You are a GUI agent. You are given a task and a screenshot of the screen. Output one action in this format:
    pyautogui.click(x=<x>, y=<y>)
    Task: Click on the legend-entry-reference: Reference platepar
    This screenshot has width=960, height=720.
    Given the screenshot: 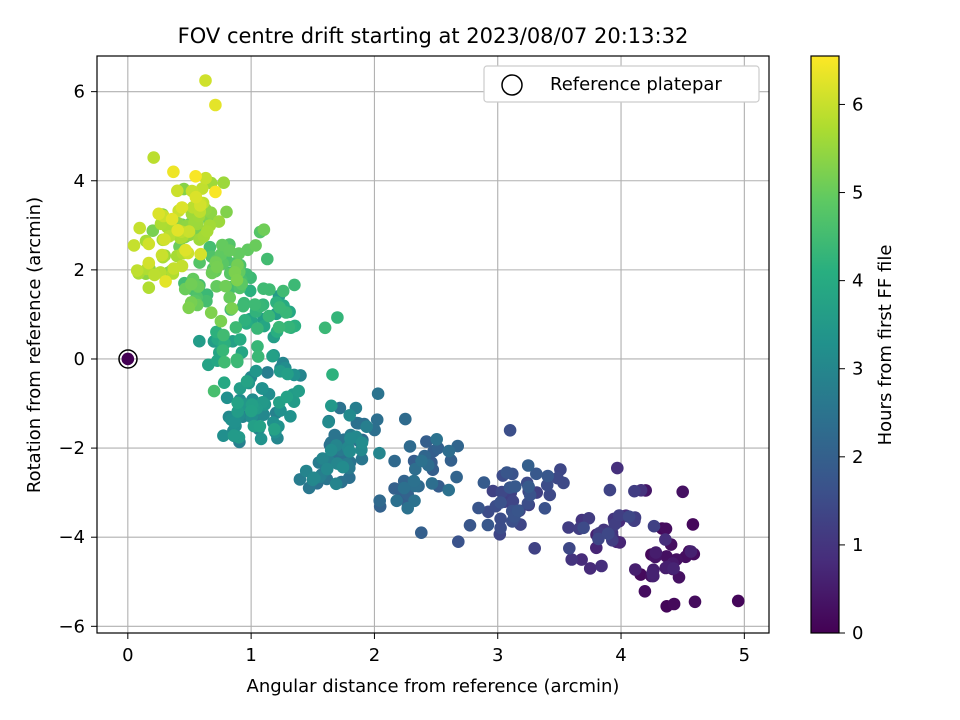 What is the action you would take?
    pyautogui.click(x=636, y=84)
    